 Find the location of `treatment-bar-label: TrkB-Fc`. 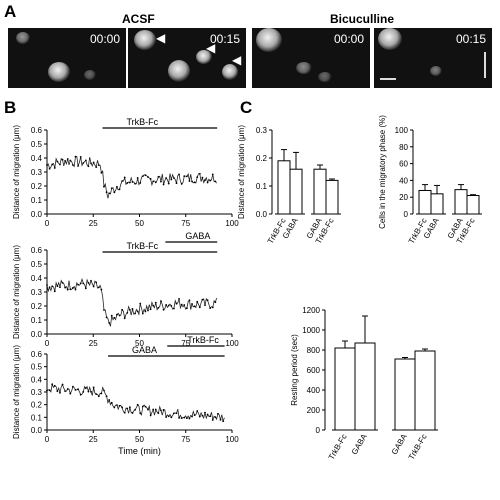

treatment-bar-label: TrkB-Fc is located at coordinates (143, 122).